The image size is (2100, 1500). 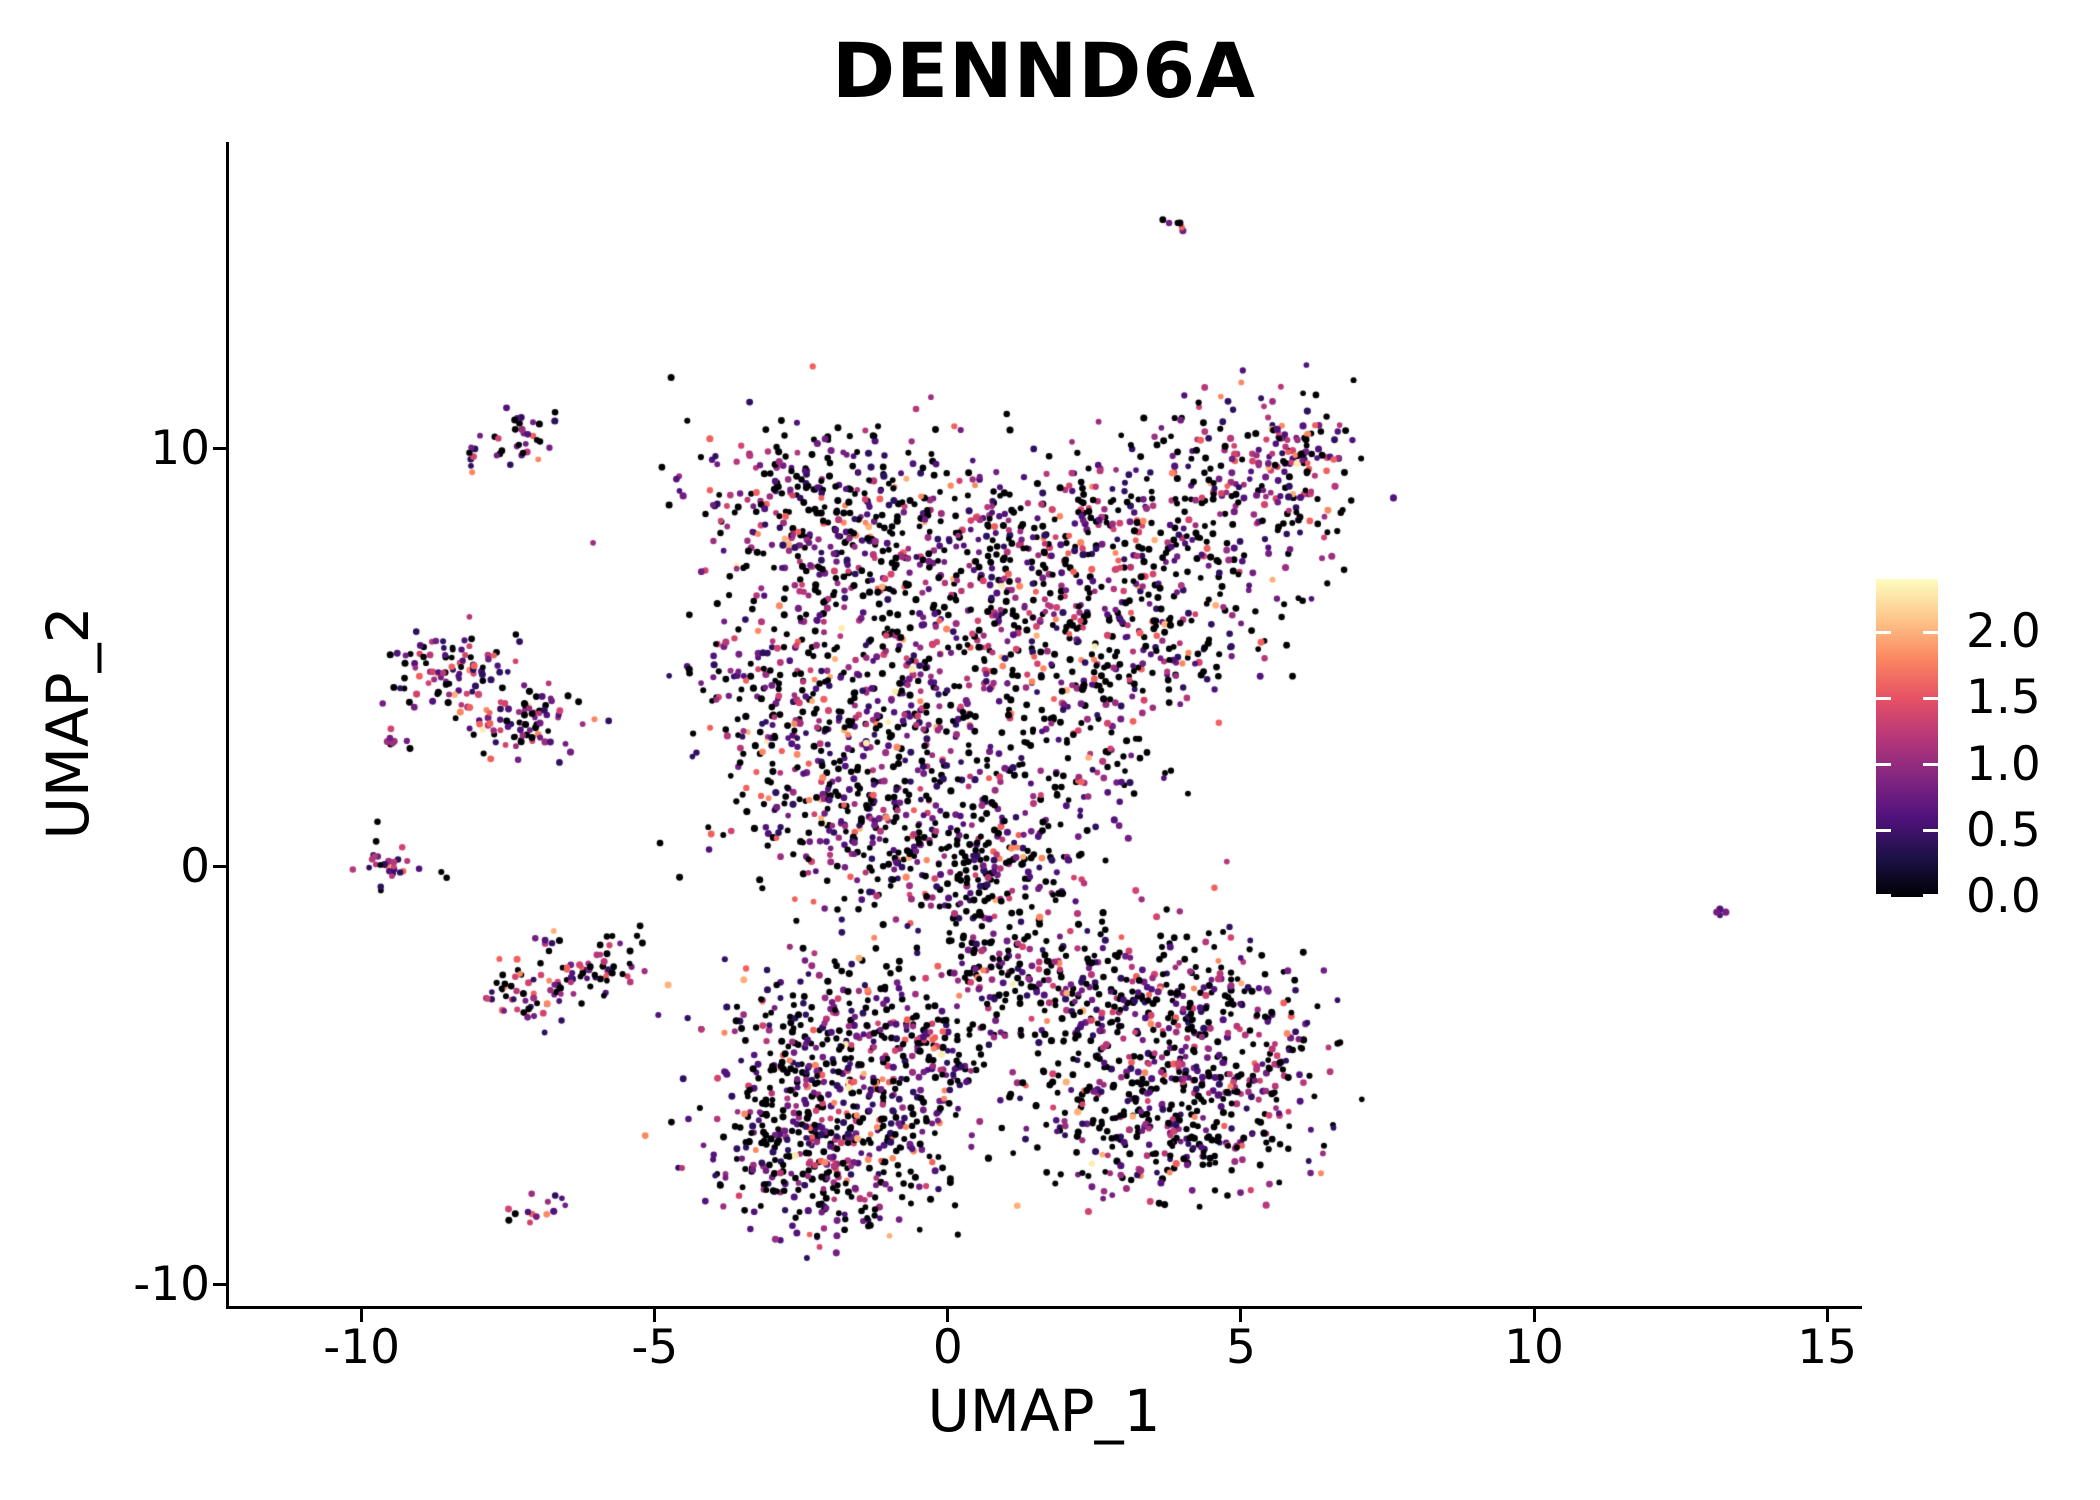 What do you see at coordinates (2003, 764) in the screenshot?
I see `colorbar-label: 1.0` at bounding box center [2003, 764].